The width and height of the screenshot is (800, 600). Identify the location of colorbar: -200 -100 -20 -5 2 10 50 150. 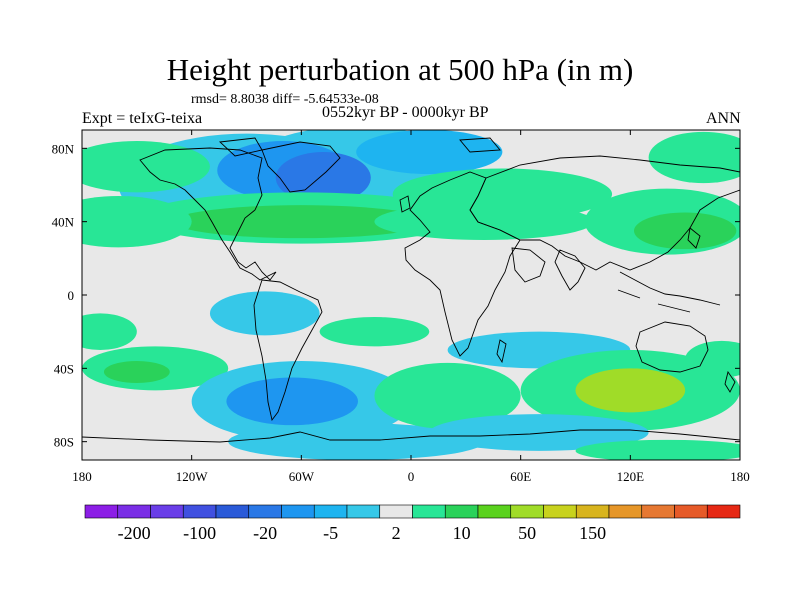
(412, 523).